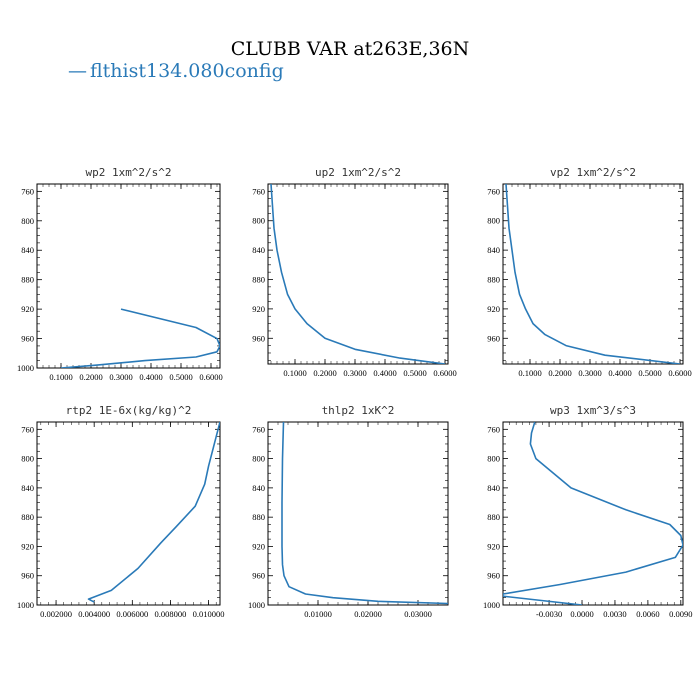 This screenshot has width=700, height=700. What do you see at coordinates (77, 71) in the screenshot?
I see `legend-marker: —` at bounding box center [77, 71].